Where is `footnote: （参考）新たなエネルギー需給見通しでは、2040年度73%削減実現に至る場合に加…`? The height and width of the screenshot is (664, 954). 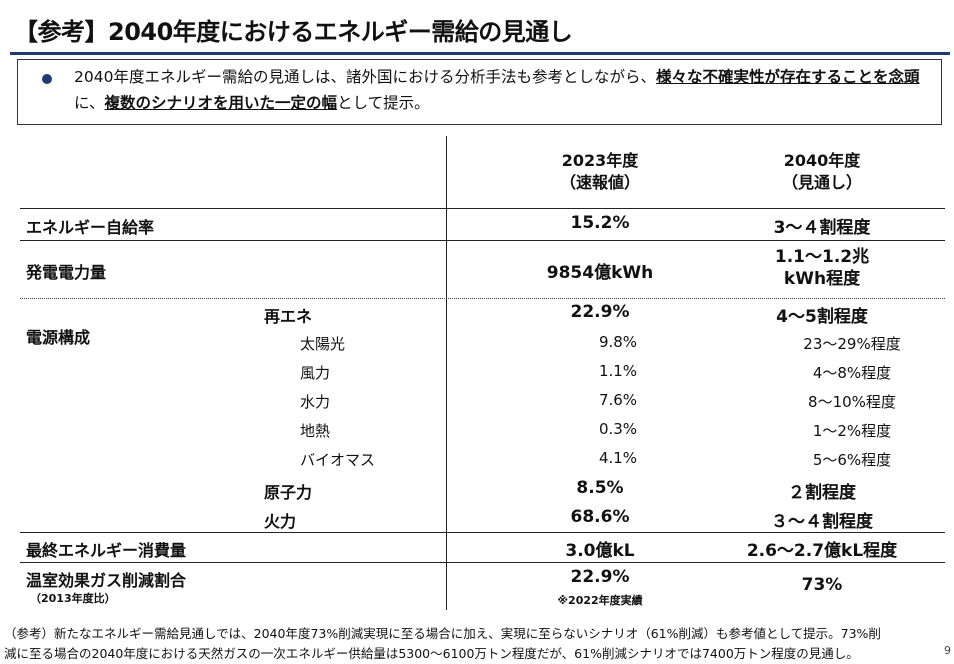 footnote: （参考）新たなエネルギー需給見通しでは、2040年度73%削減実現に至る場合に加… is located at coordinates (442, 644).